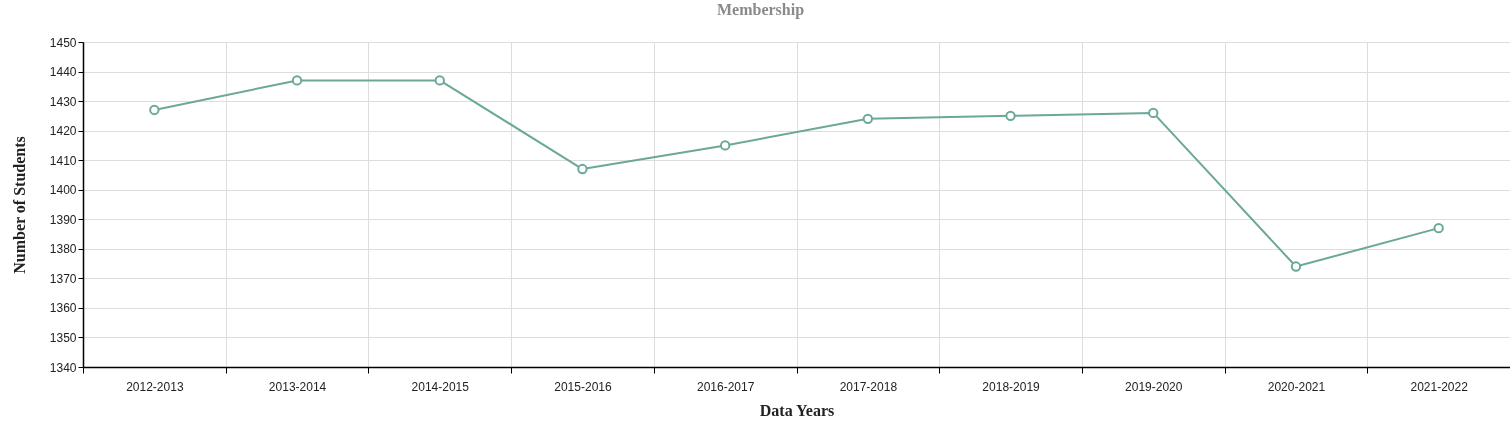  Describe the element at coordinates (297, 386) in the screenshot. I see `x-tick-label: 2013-2014` at that location.